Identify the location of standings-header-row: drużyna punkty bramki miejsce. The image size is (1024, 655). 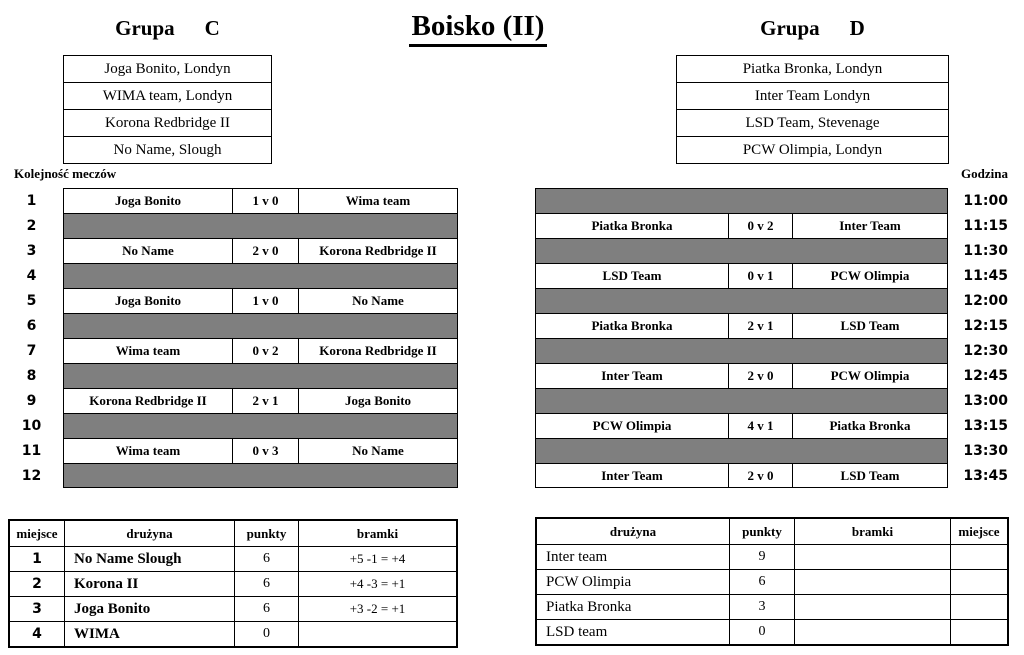
(772, 531).